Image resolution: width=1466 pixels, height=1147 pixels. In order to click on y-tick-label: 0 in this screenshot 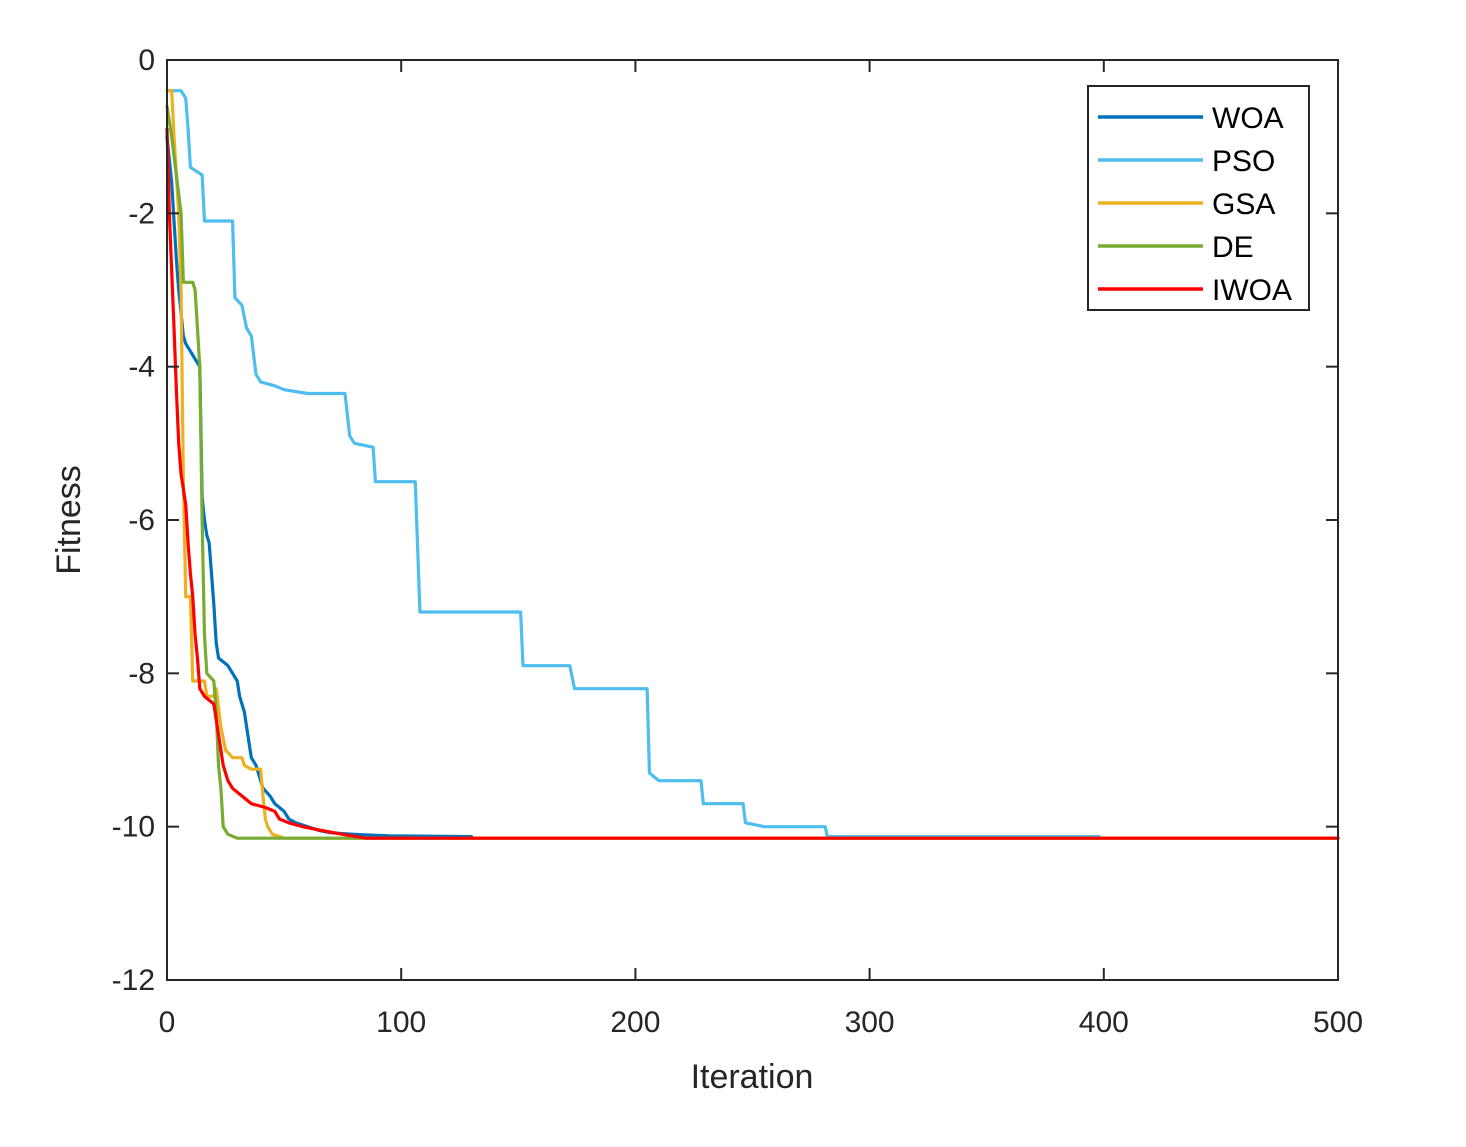, I will do `click(146, 60)`.